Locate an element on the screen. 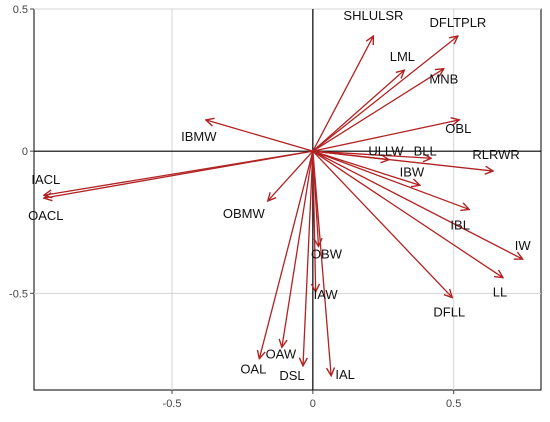 This screenshot has width=550, height=422. vector-label-ial: IAL is located at coordinates (345, 374).